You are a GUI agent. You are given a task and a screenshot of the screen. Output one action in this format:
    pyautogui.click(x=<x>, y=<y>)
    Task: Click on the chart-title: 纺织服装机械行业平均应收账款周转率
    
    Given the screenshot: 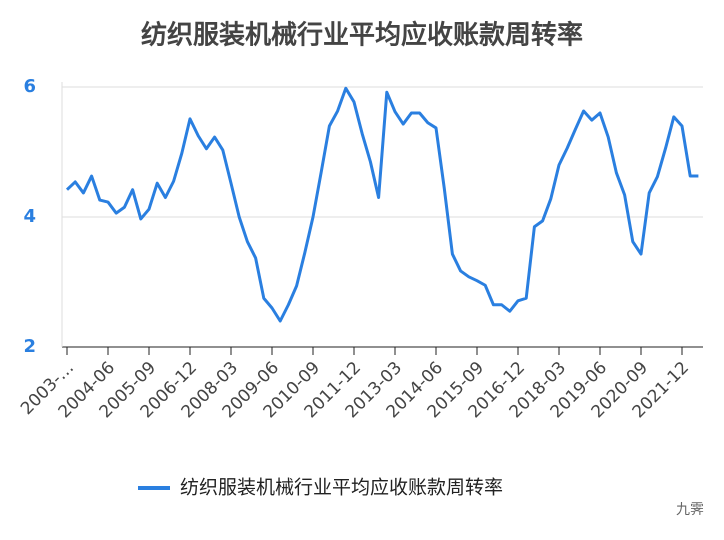 What is the action you would take?
    pyautogui.click(x=362, y=35)
    